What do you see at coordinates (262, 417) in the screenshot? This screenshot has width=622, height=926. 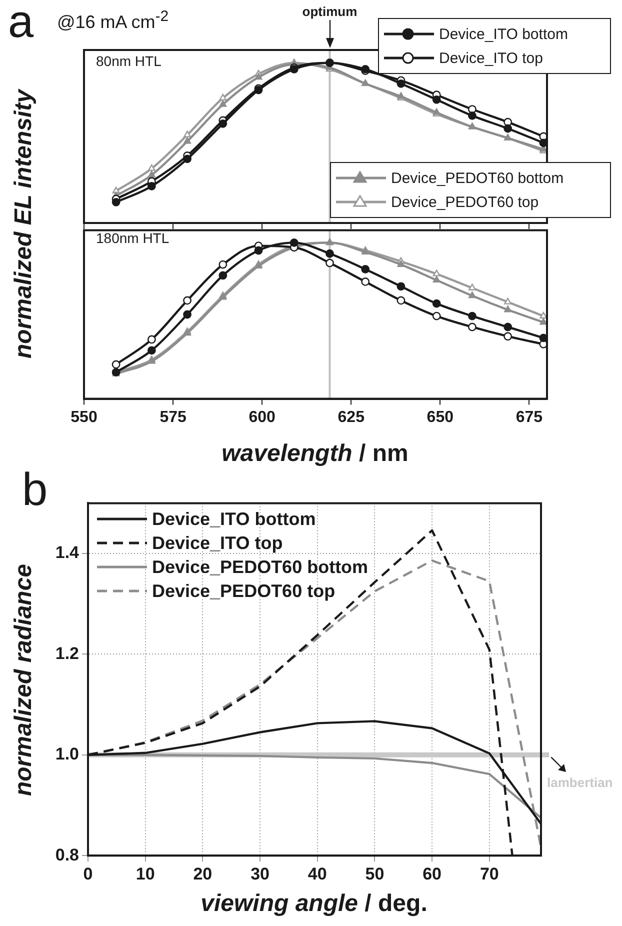 I see `x-tick-label: 600` at bounding box center [262, 417].